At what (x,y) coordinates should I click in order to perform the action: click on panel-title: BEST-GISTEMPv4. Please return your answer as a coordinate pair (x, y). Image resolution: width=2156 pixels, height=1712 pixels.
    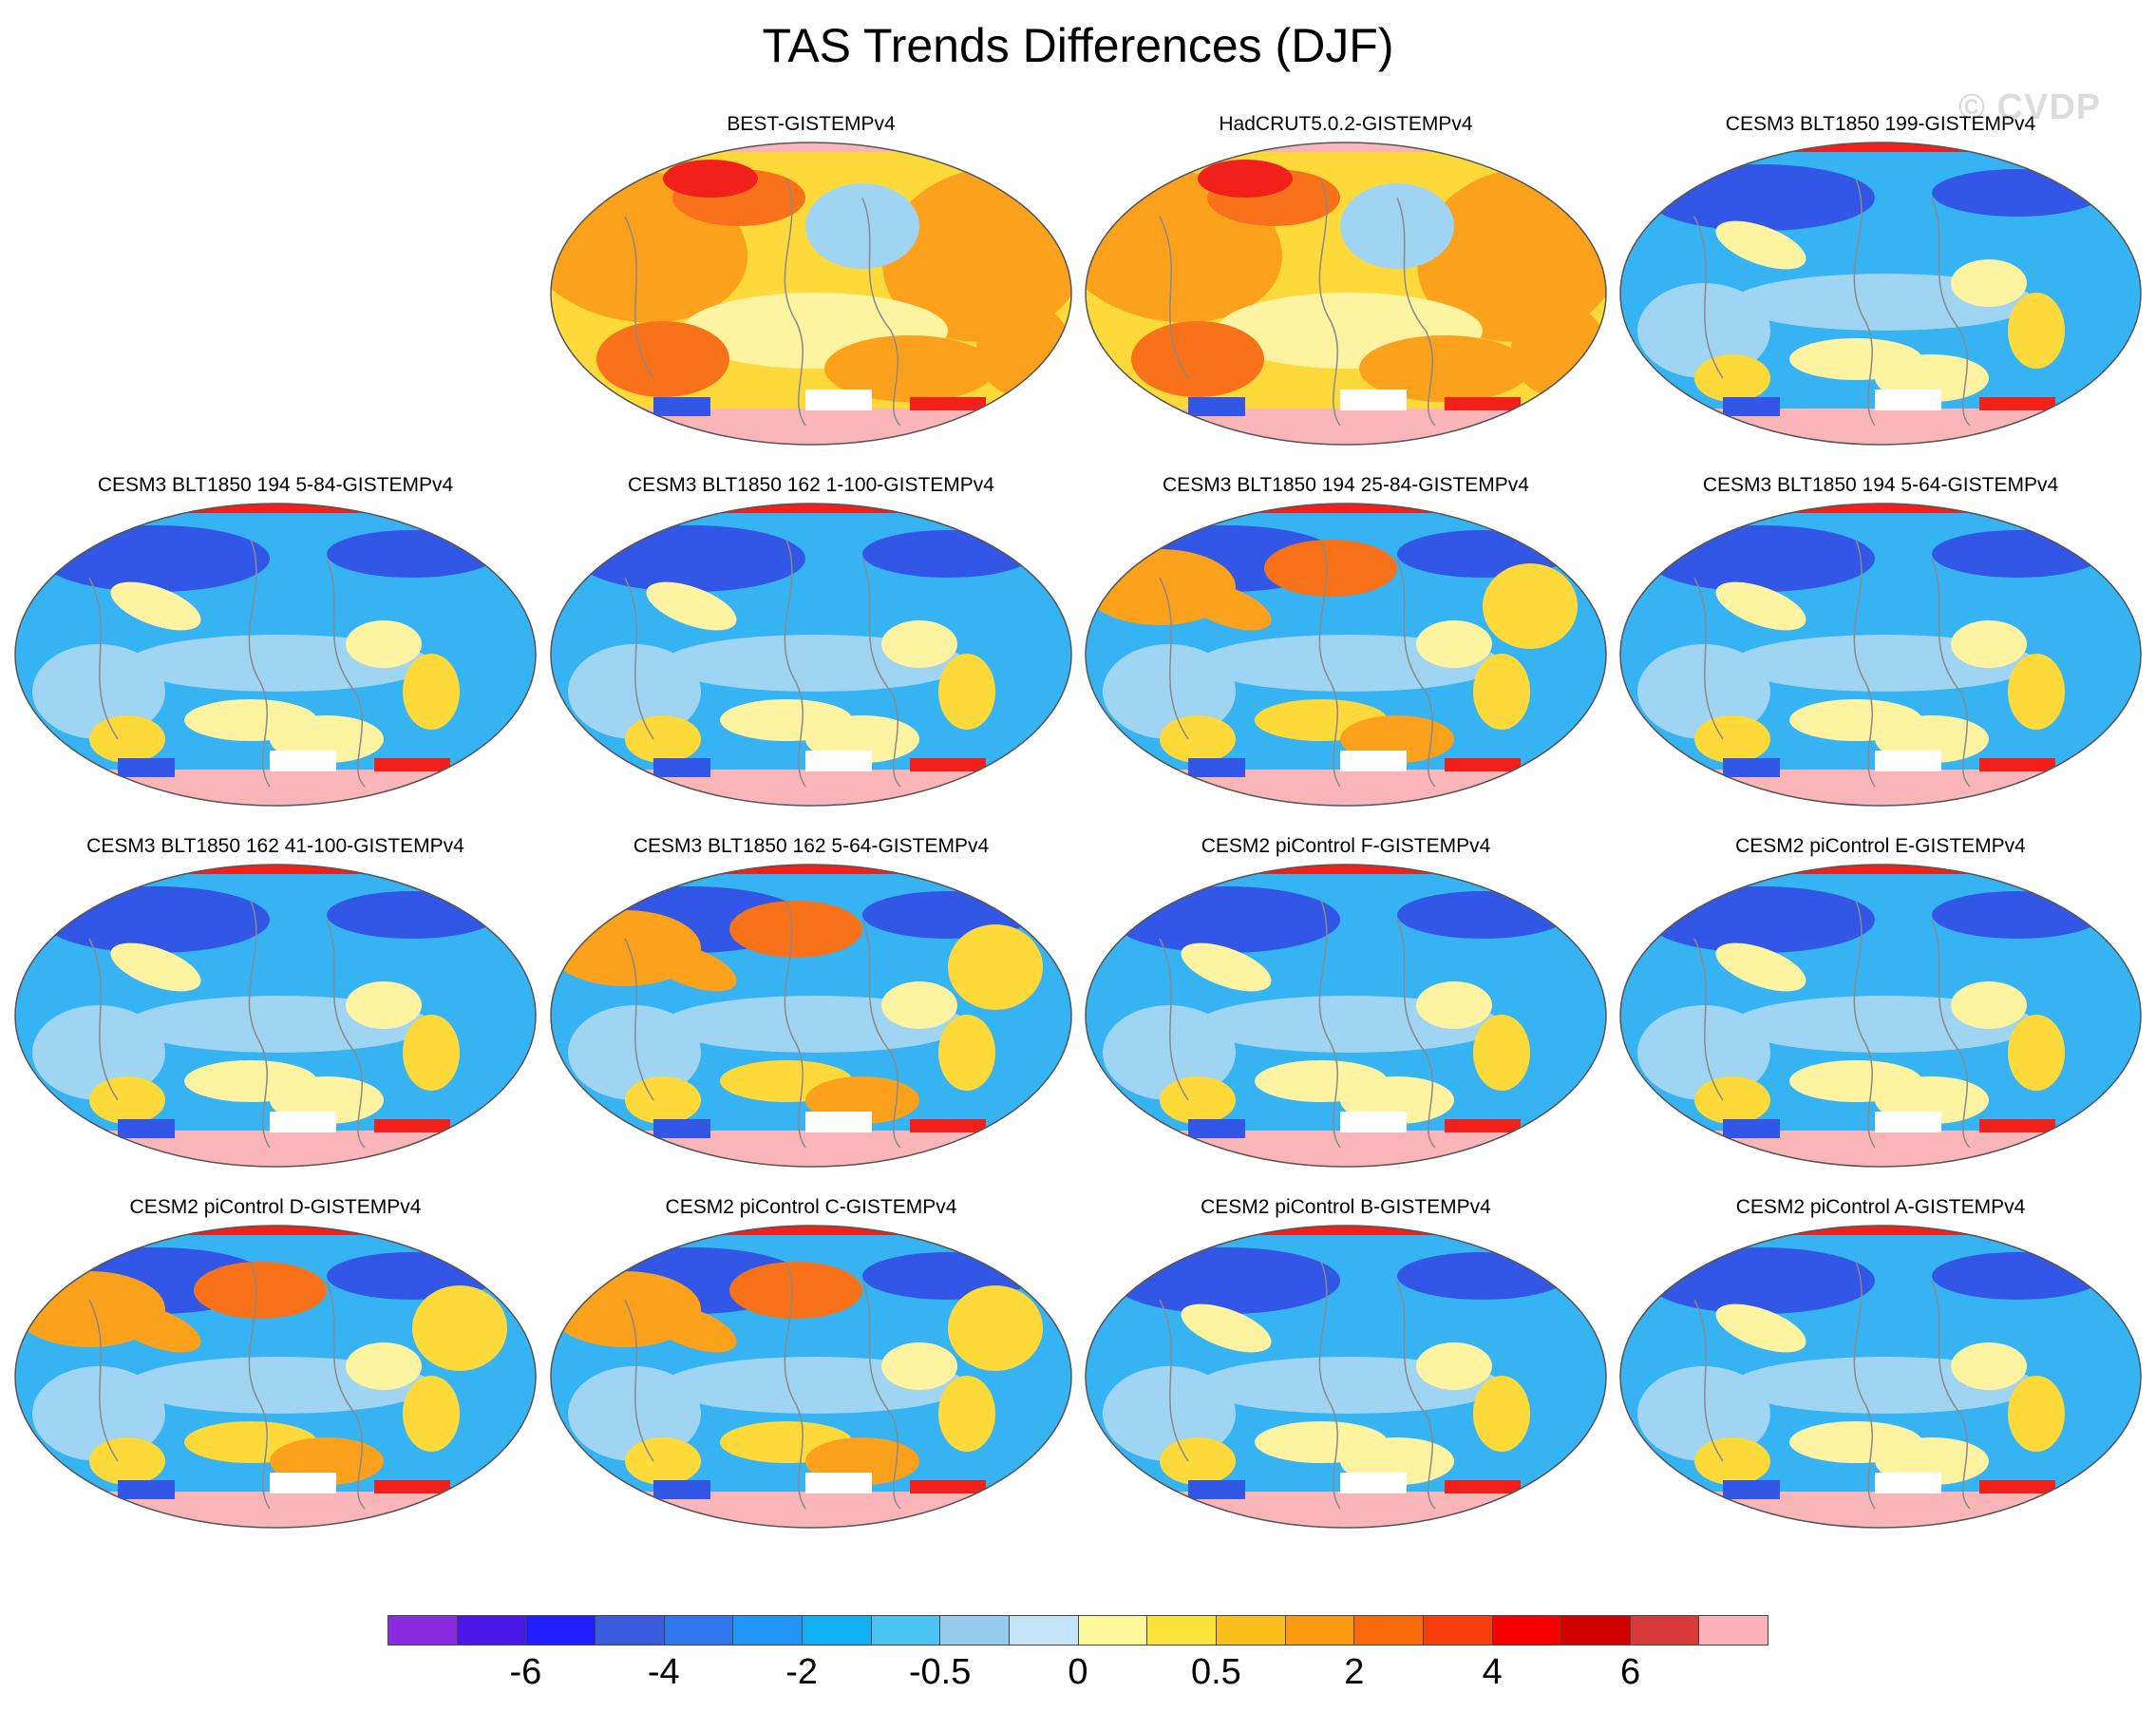
    Looking at the image, I should click on (812, 124).